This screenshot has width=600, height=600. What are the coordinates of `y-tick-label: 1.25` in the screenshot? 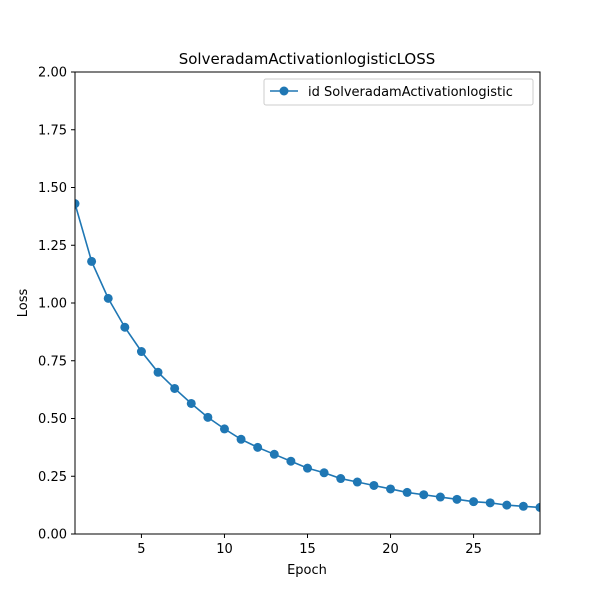 It's located at (52, 246).